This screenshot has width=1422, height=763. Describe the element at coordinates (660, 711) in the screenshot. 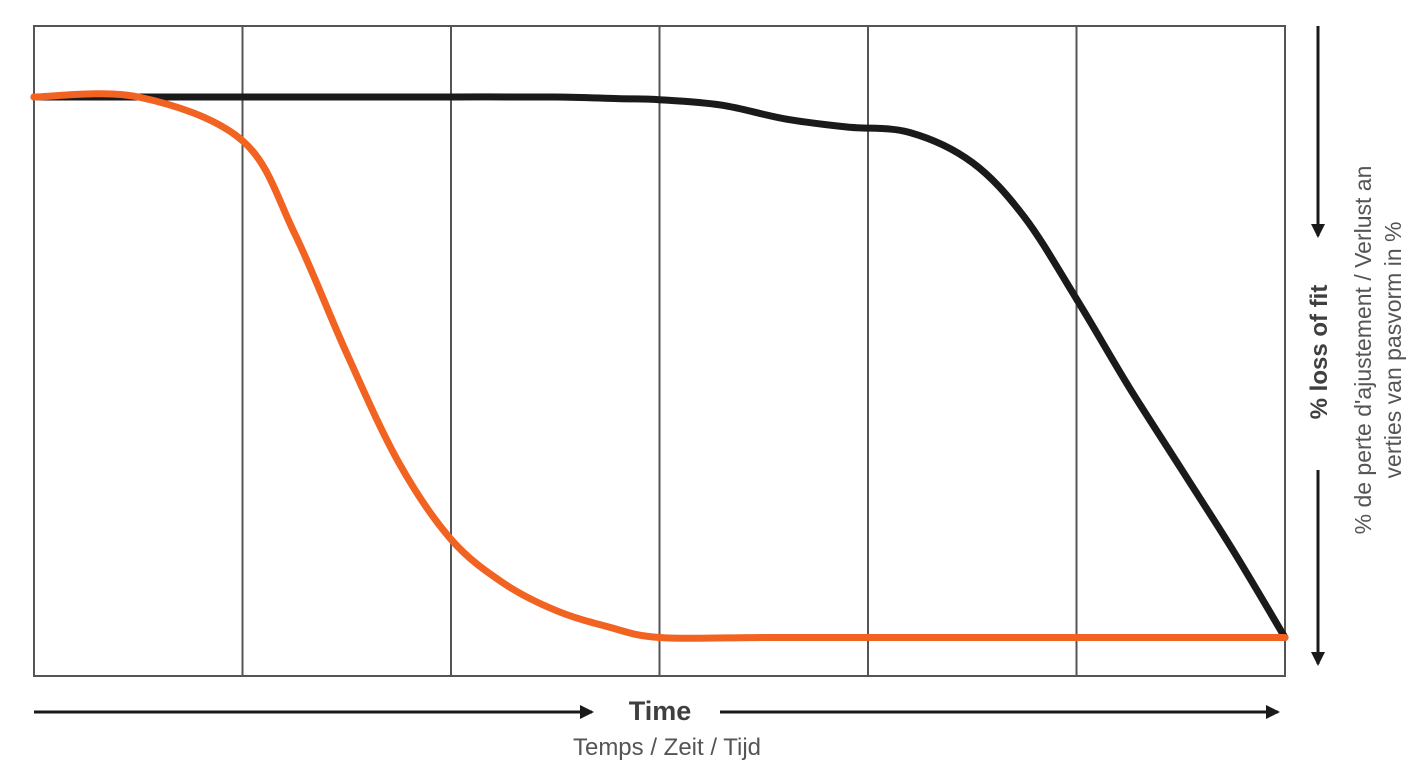

I see `x-axis-title: Time` at that location.